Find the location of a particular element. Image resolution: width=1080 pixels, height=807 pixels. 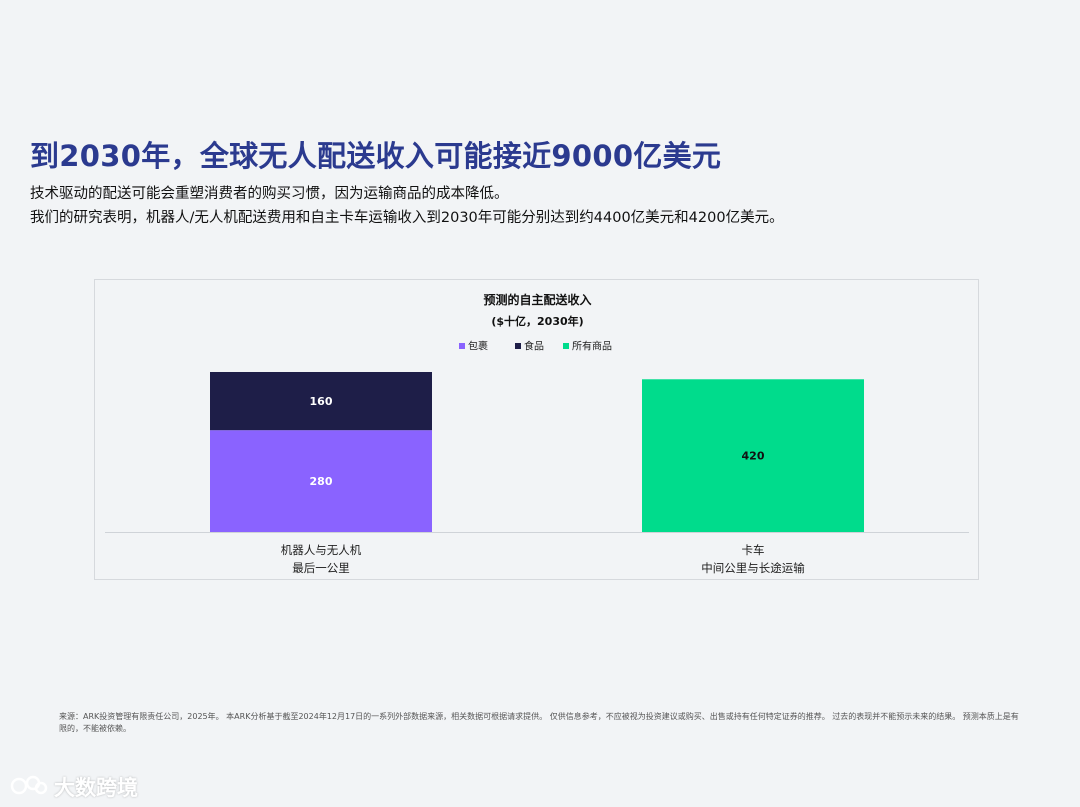

x-tick-label: 中间公里与长途运输 is located at coordinates (753, 568).